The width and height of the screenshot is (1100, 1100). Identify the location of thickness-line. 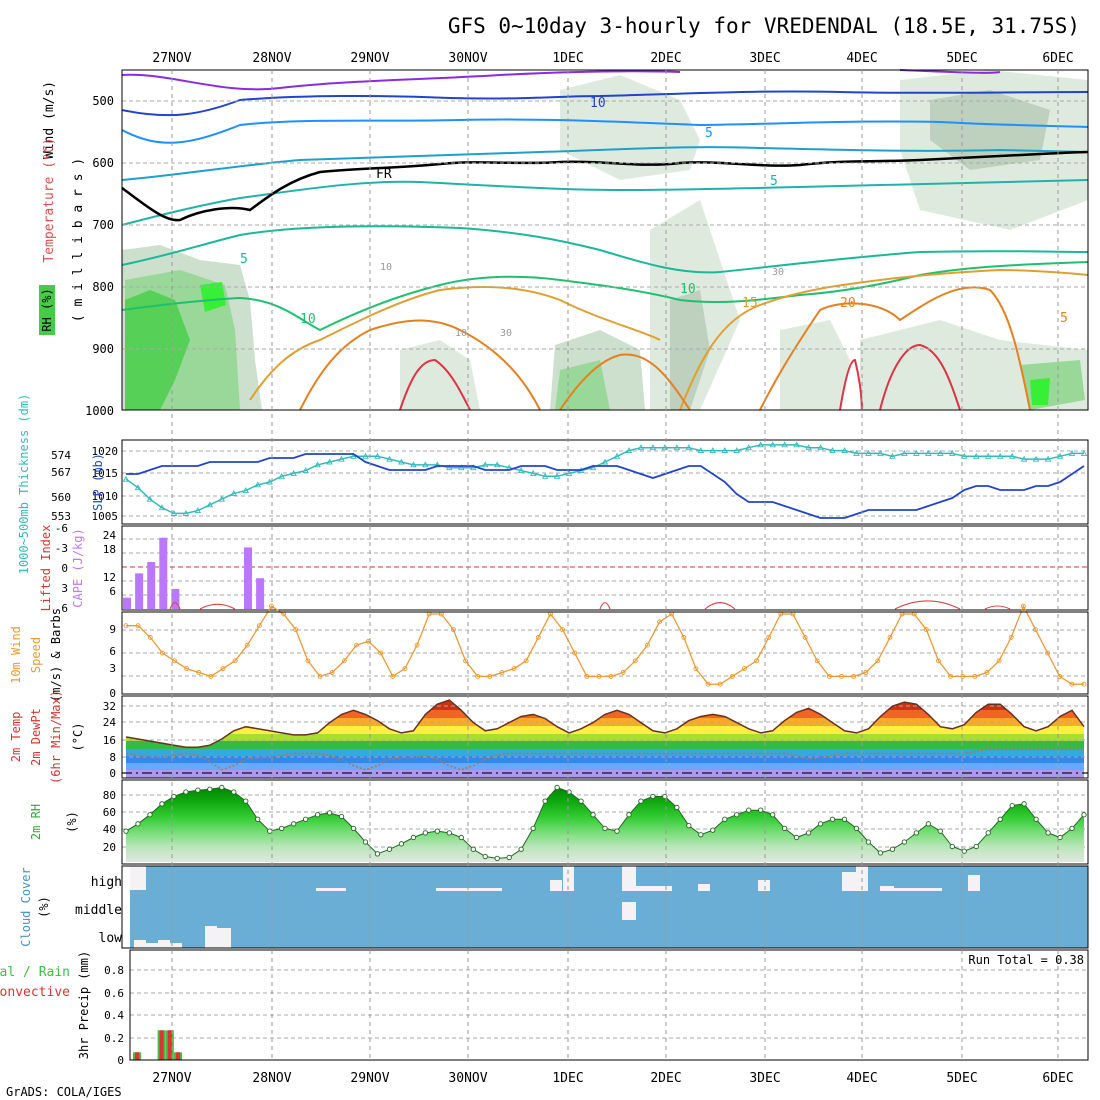
(604, 479).